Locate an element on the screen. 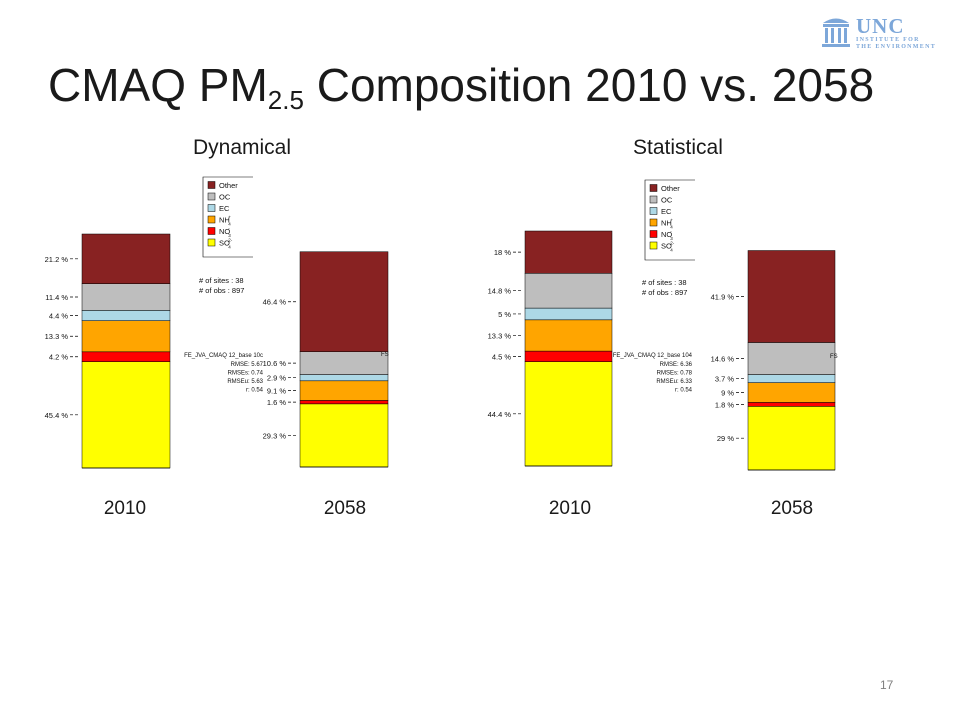  panel-label-dynamical: Dynamical is located at coordinates (242, 147).